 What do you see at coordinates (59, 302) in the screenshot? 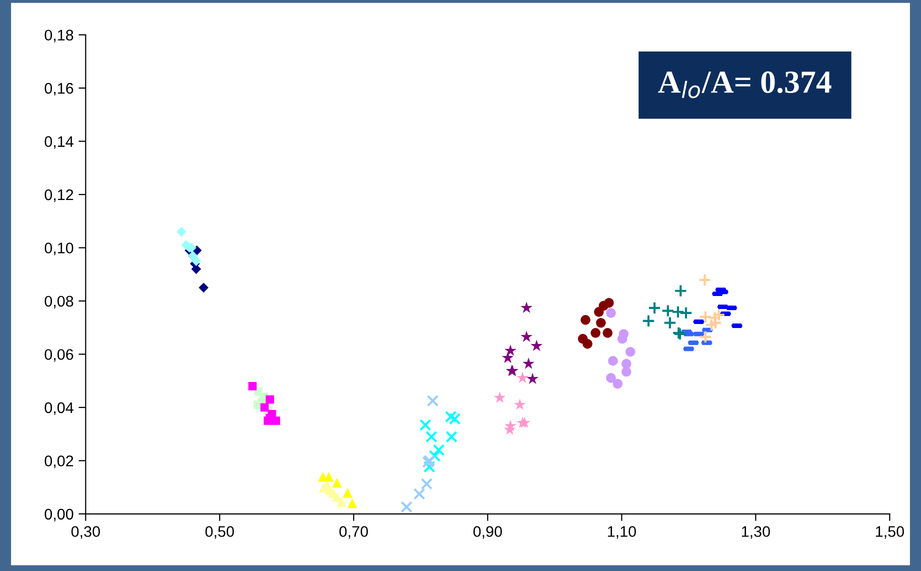
I see `y-tick-label: 0,08` at bounding box center [59, 302].